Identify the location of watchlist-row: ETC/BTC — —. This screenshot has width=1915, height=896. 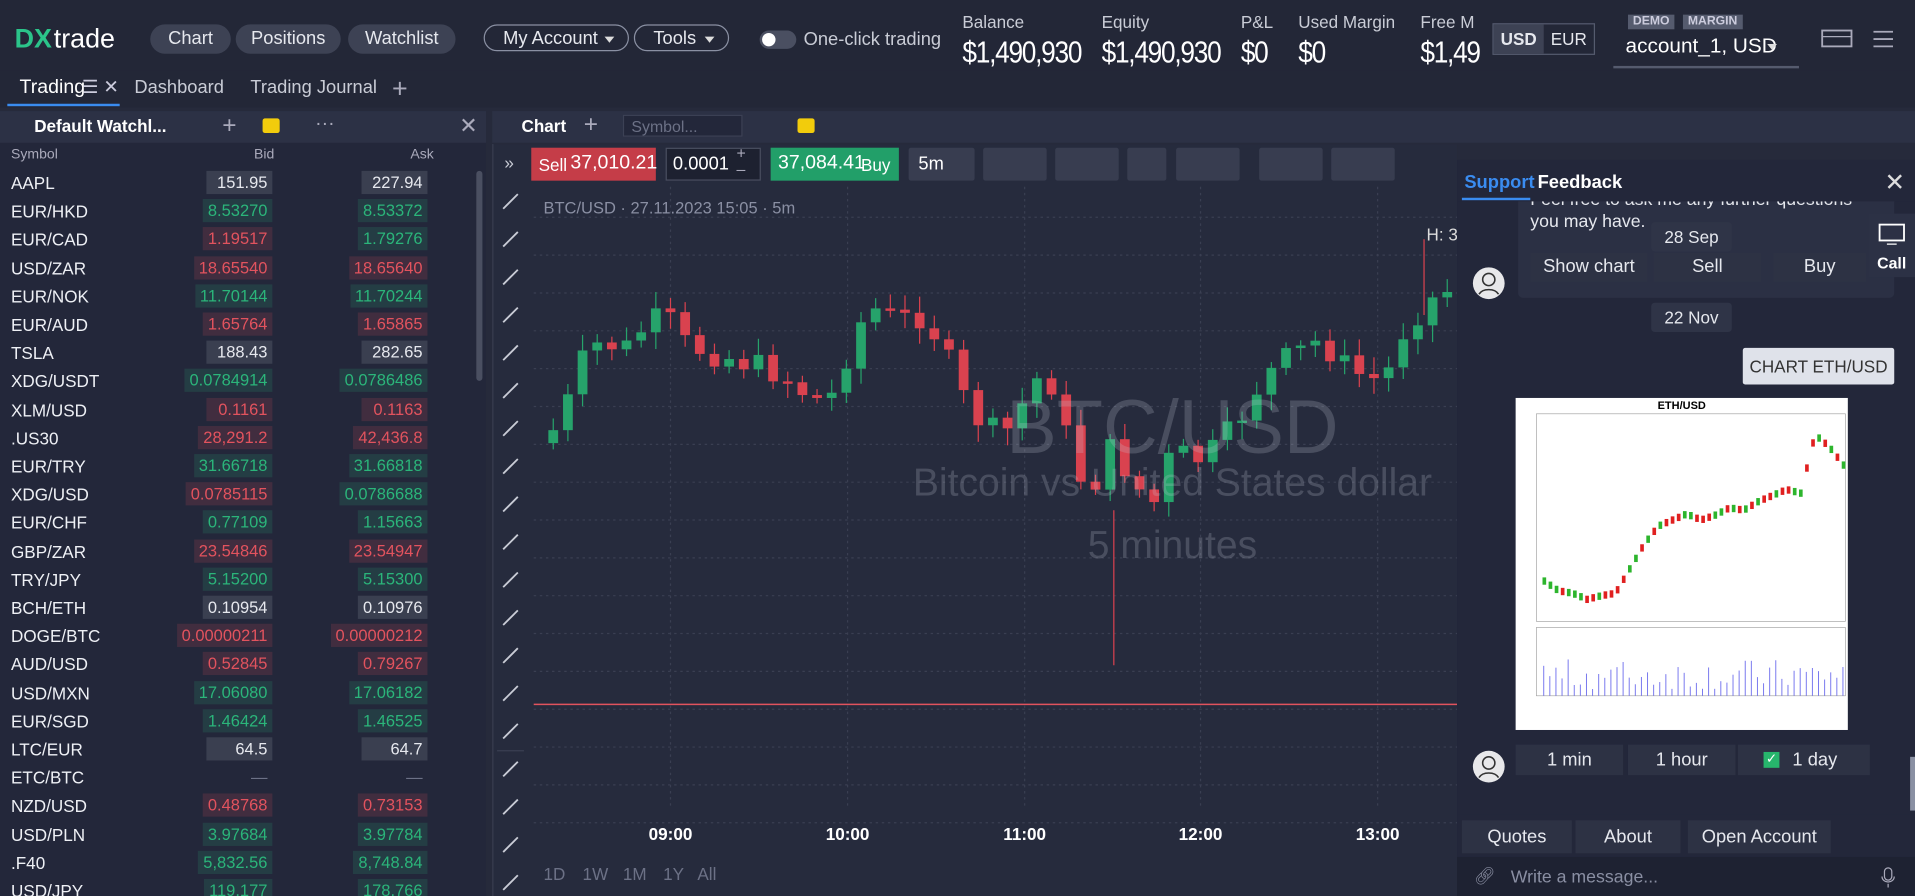
(239, 777).